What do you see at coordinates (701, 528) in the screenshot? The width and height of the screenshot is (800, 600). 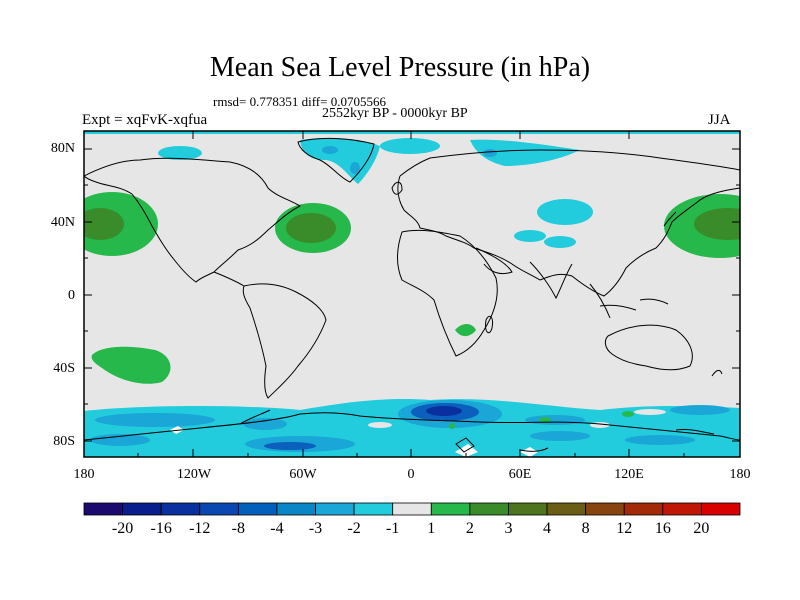 I see `colorbar-label: 20` at bounding box center [701, 528].